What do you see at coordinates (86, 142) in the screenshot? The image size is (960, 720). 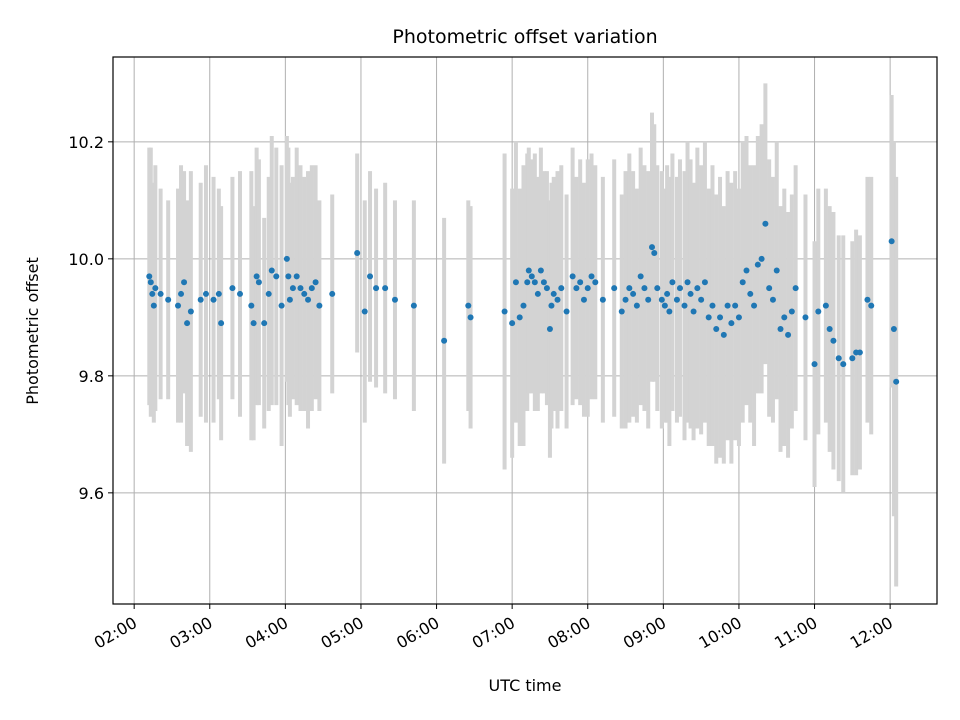 I see `y-tick-label: 10.2` at bounding box center [86, 142].